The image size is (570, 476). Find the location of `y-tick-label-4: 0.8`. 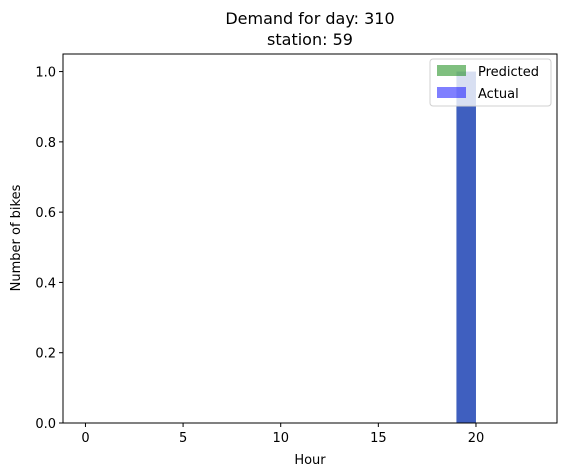

y-tick-label-4: 0.8 is located at coordinates (45, 143).